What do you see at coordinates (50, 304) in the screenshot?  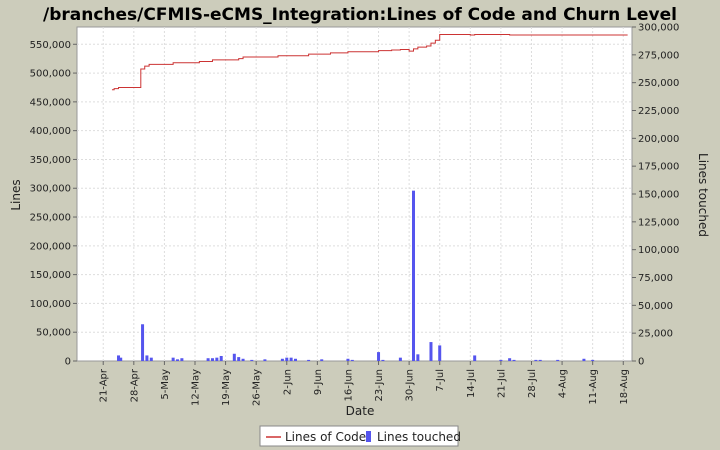 I see `left-tick-label: 100,000` at bounding box center [50, 304].